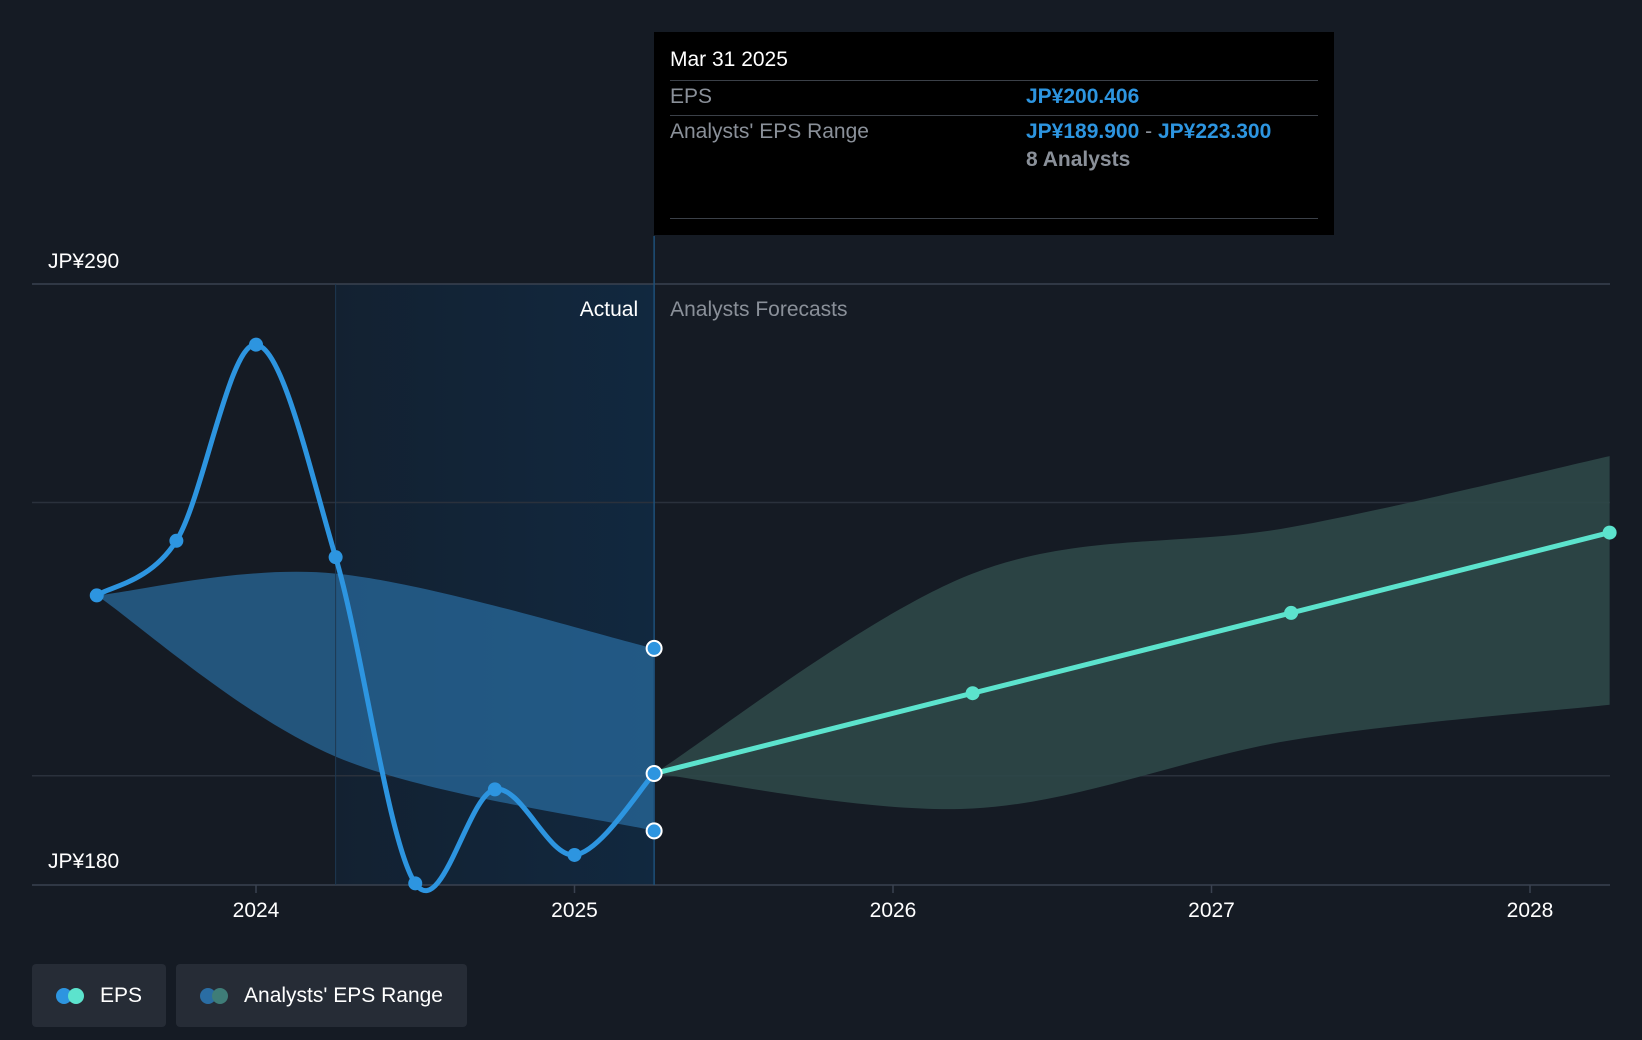  I want to click on legend-eps-icon, so click(71, 995).